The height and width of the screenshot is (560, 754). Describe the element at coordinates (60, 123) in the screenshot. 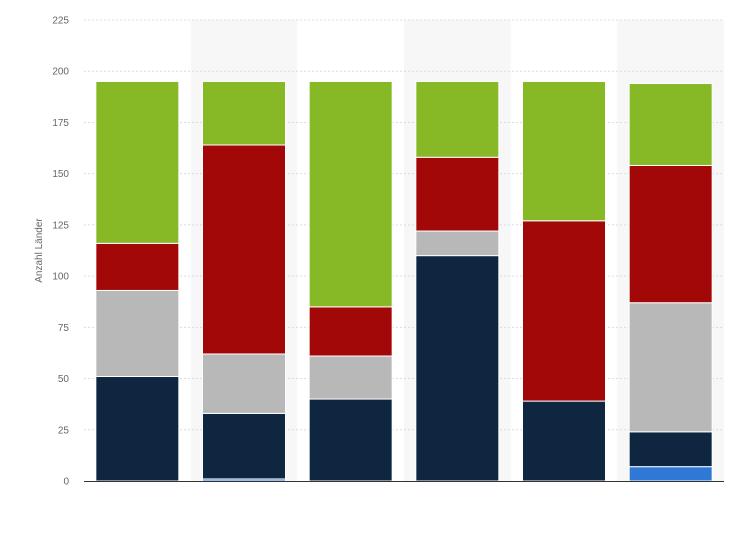

I see `y-tick-label: 175` at that location.